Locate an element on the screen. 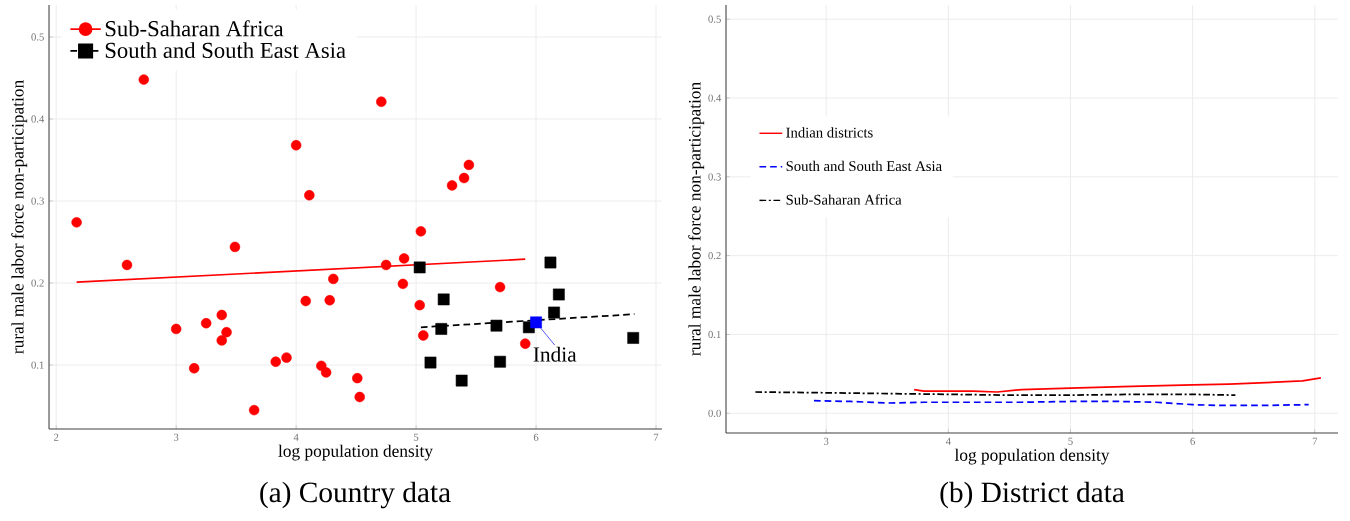 This screenshot has width=1350, height=521. legend-label: Indian districts is located at coordinates (829, 132).